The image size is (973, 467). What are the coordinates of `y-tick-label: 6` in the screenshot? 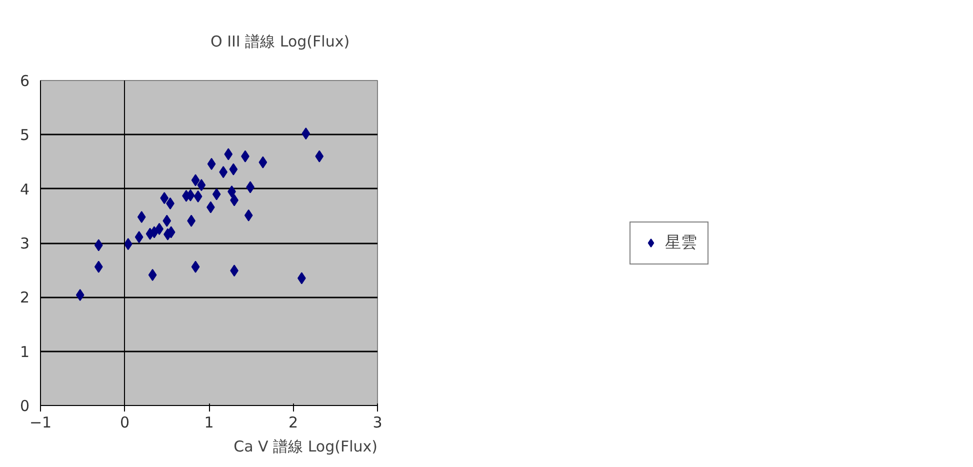 It's located at (25, 81).